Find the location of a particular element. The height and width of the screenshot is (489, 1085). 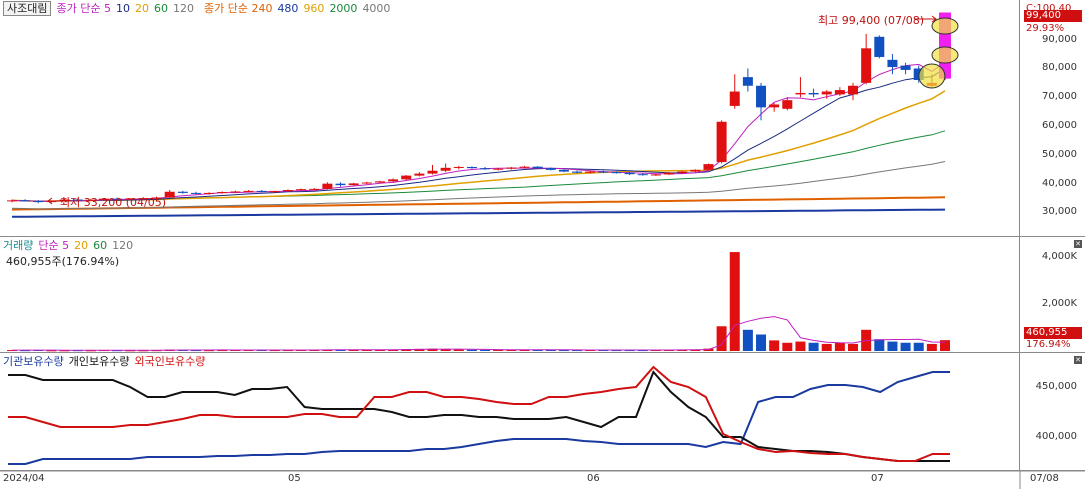

marker-circle-low is located at coordinates (932, 76).